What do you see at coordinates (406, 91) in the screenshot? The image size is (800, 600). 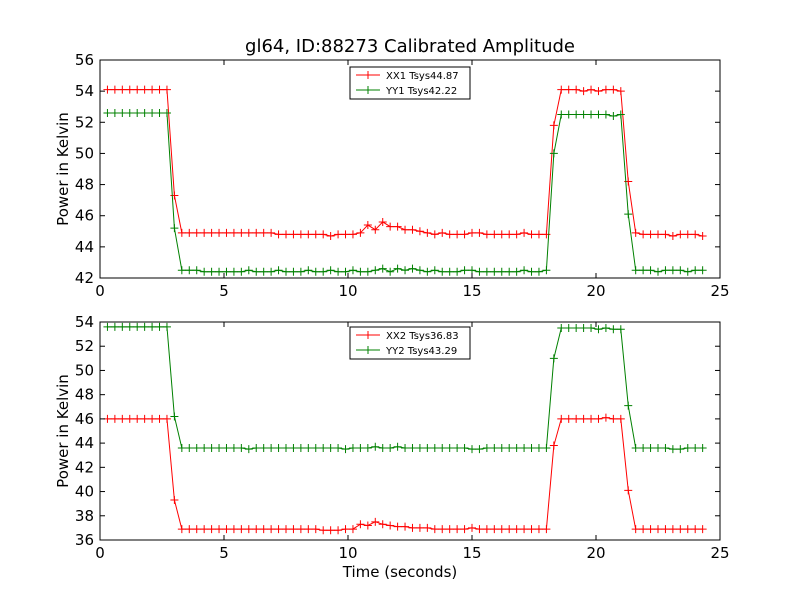 I see `legend-entry: YY1 Tsys42.22` at bounding box center [406, 91].